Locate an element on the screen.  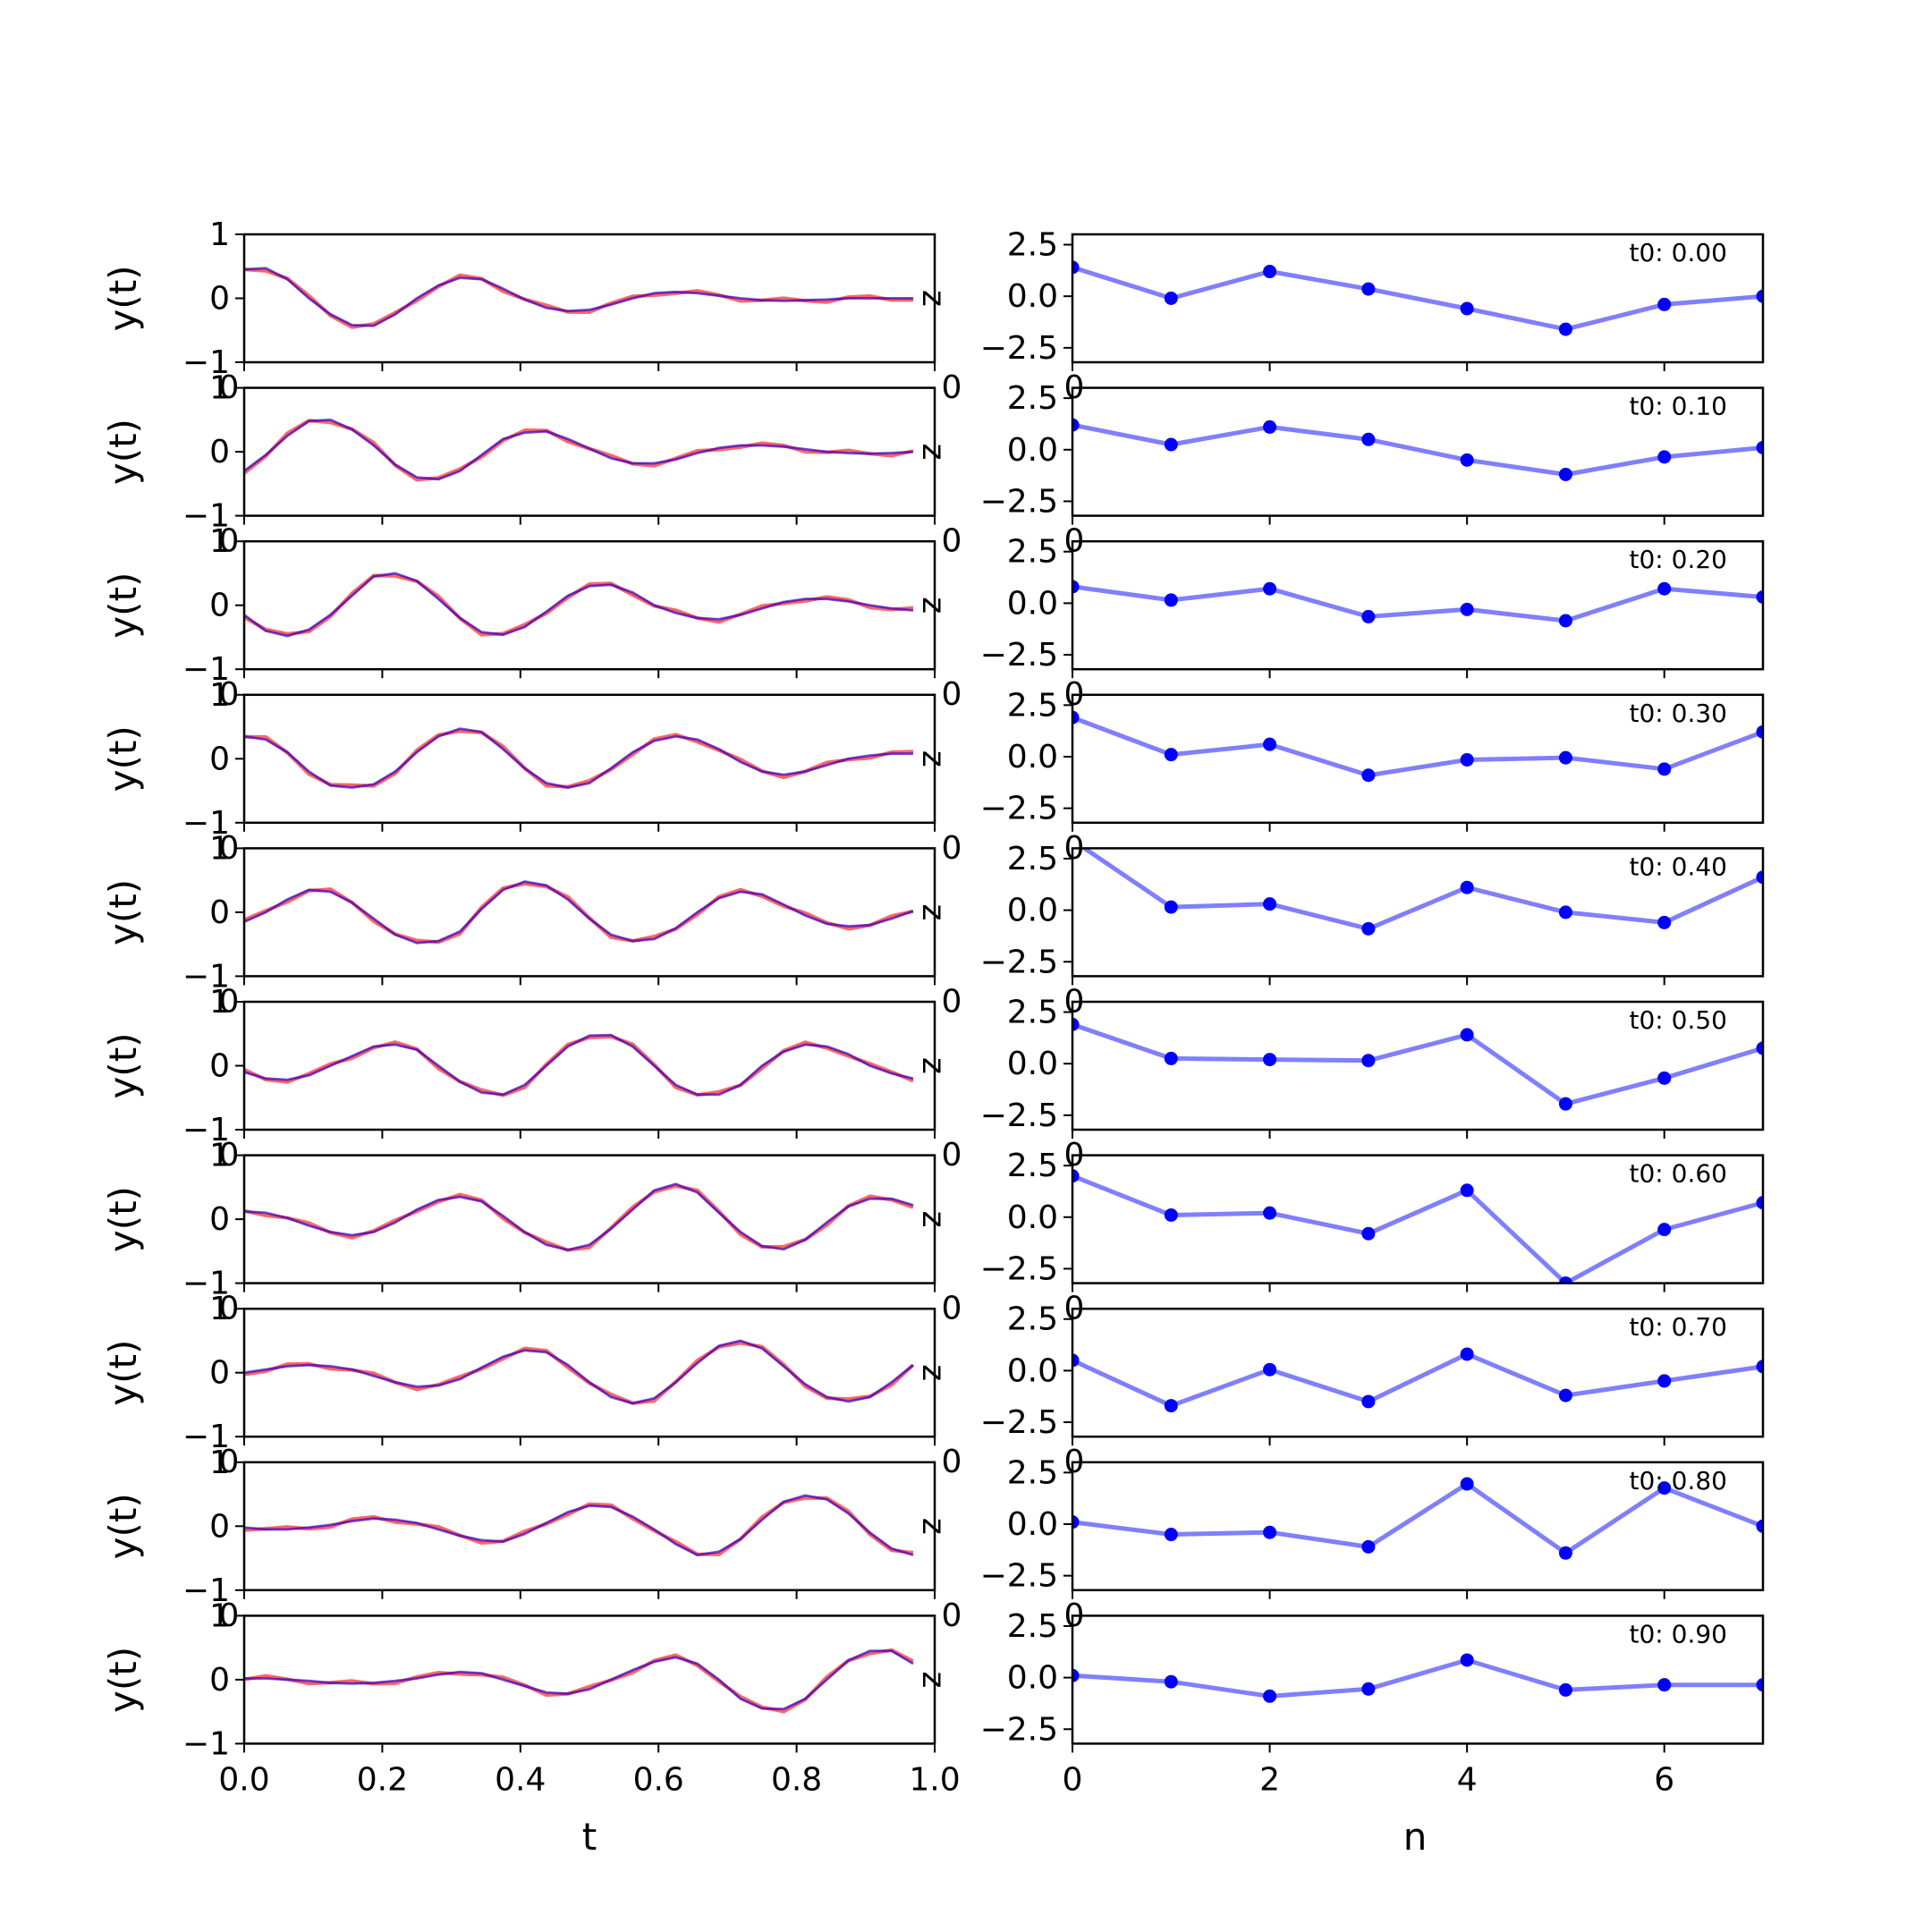
signal-ytick-label-3-2: −1 is located at coordinates (206, 823).